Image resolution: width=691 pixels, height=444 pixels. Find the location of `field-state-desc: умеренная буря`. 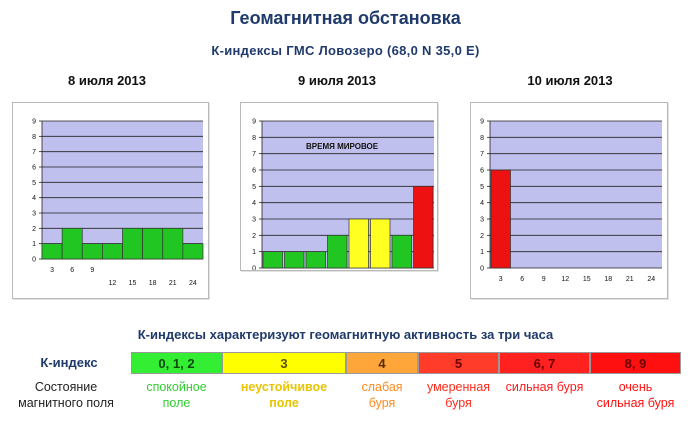

field-state-desc: умеренная буря is located at coordinates (458, 395).